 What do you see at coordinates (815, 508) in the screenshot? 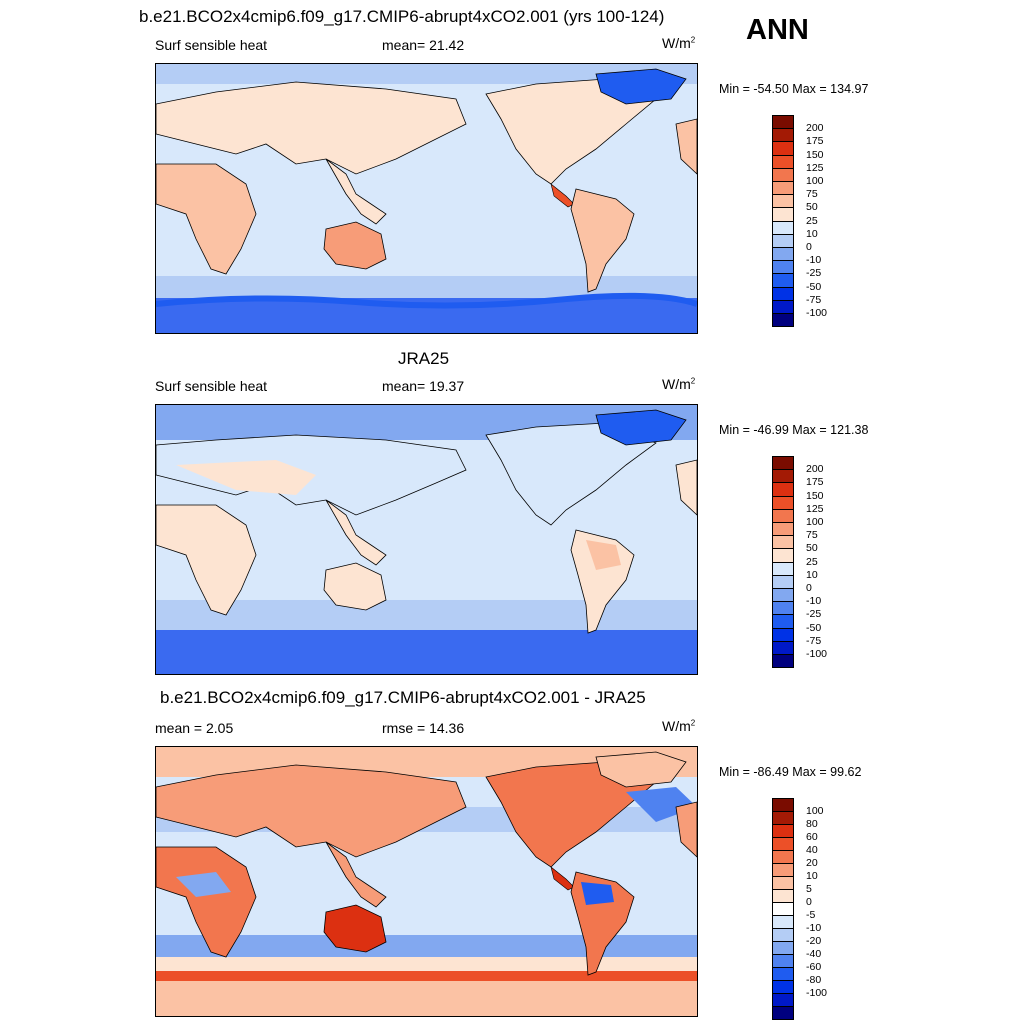
I see `colorbar-tick-label: 125` at bounding box center [815, 508].